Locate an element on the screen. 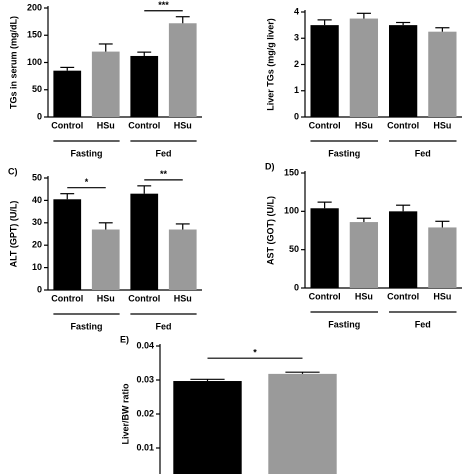 This screenshot has width=474, height=474. y-axis-label: Liver TGs (mg/g liver) is located at coordinates (270, 64).